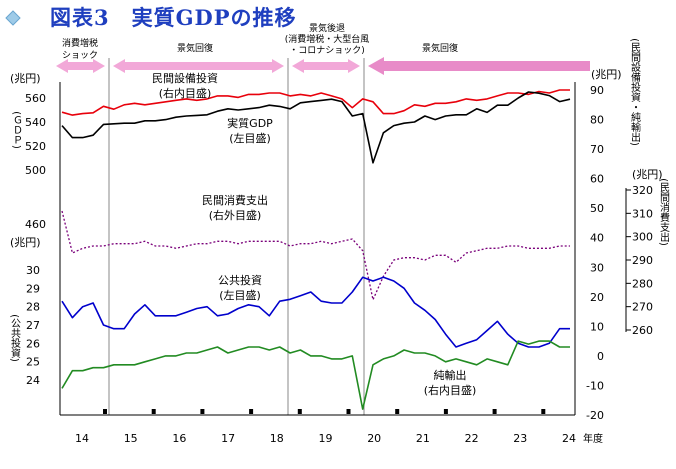  Describe the element at coordinates (35, 122) in the screenshot. I see `gdp-tick-label: 540` at that location.